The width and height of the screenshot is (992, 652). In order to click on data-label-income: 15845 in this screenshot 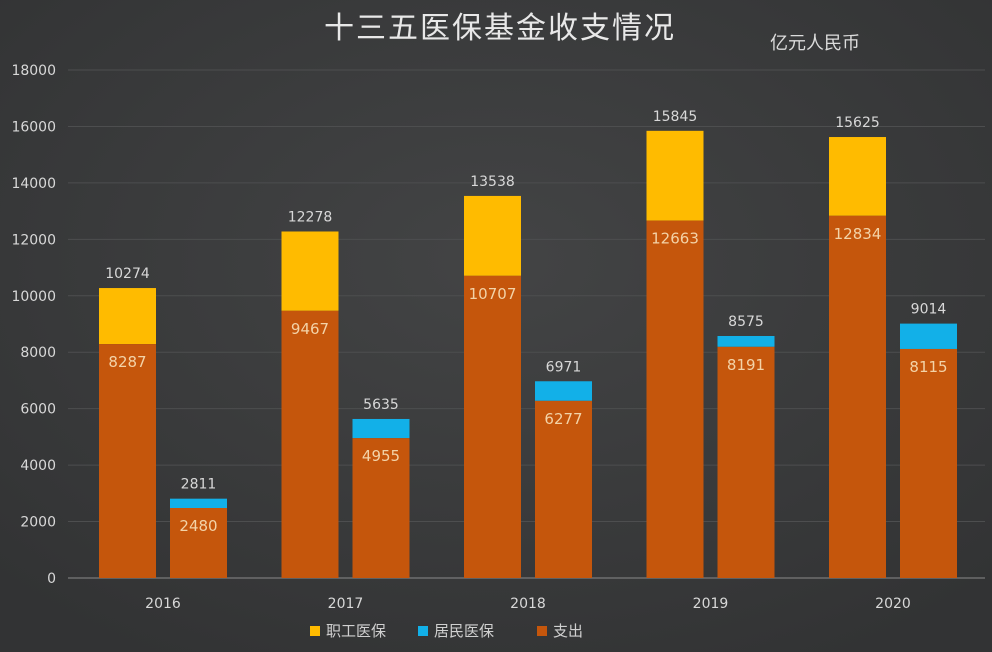, I will do `click(675, 117)`.